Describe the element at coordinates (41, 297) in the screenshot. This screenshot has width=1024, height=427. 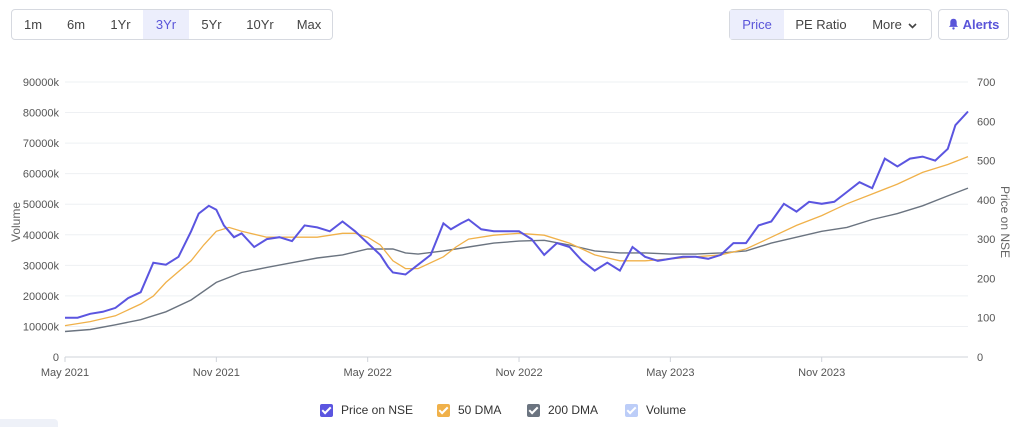
I see `y-left-tick-label: 20000k` at that location.